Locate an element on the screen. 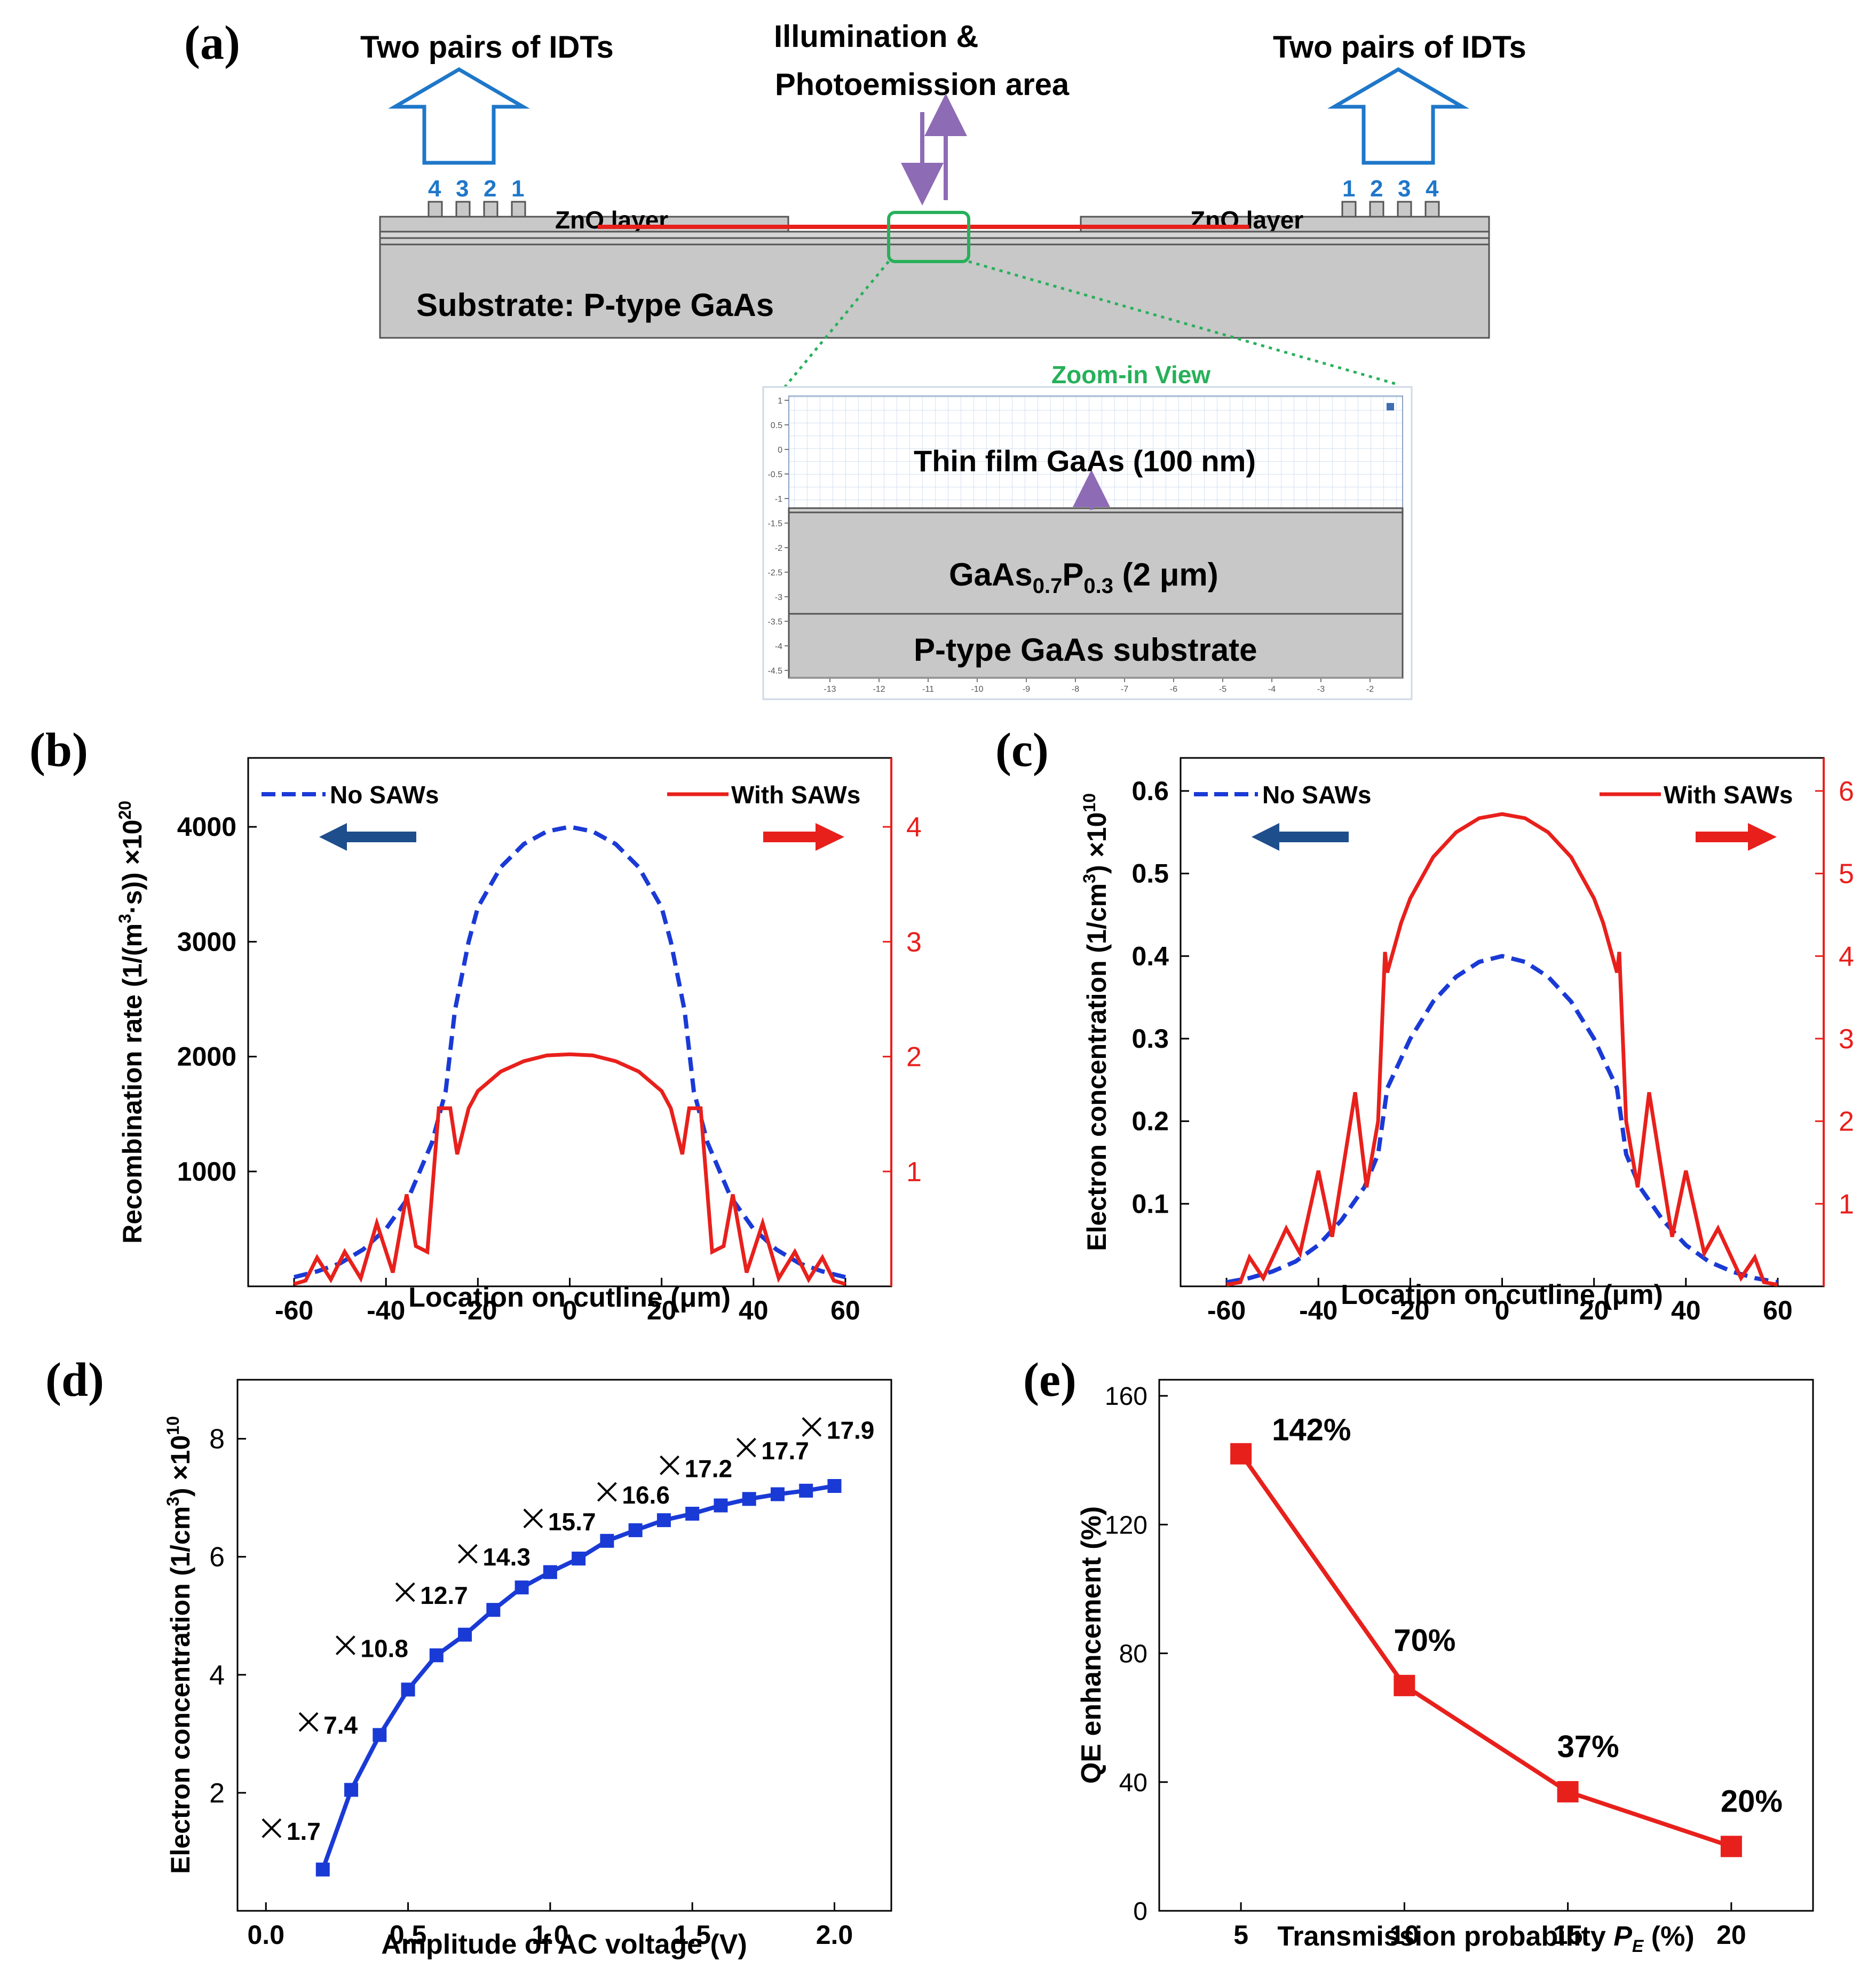 The image size is (1876, 1961). panel-a-label: (a) is located at coordinates (212, 43).